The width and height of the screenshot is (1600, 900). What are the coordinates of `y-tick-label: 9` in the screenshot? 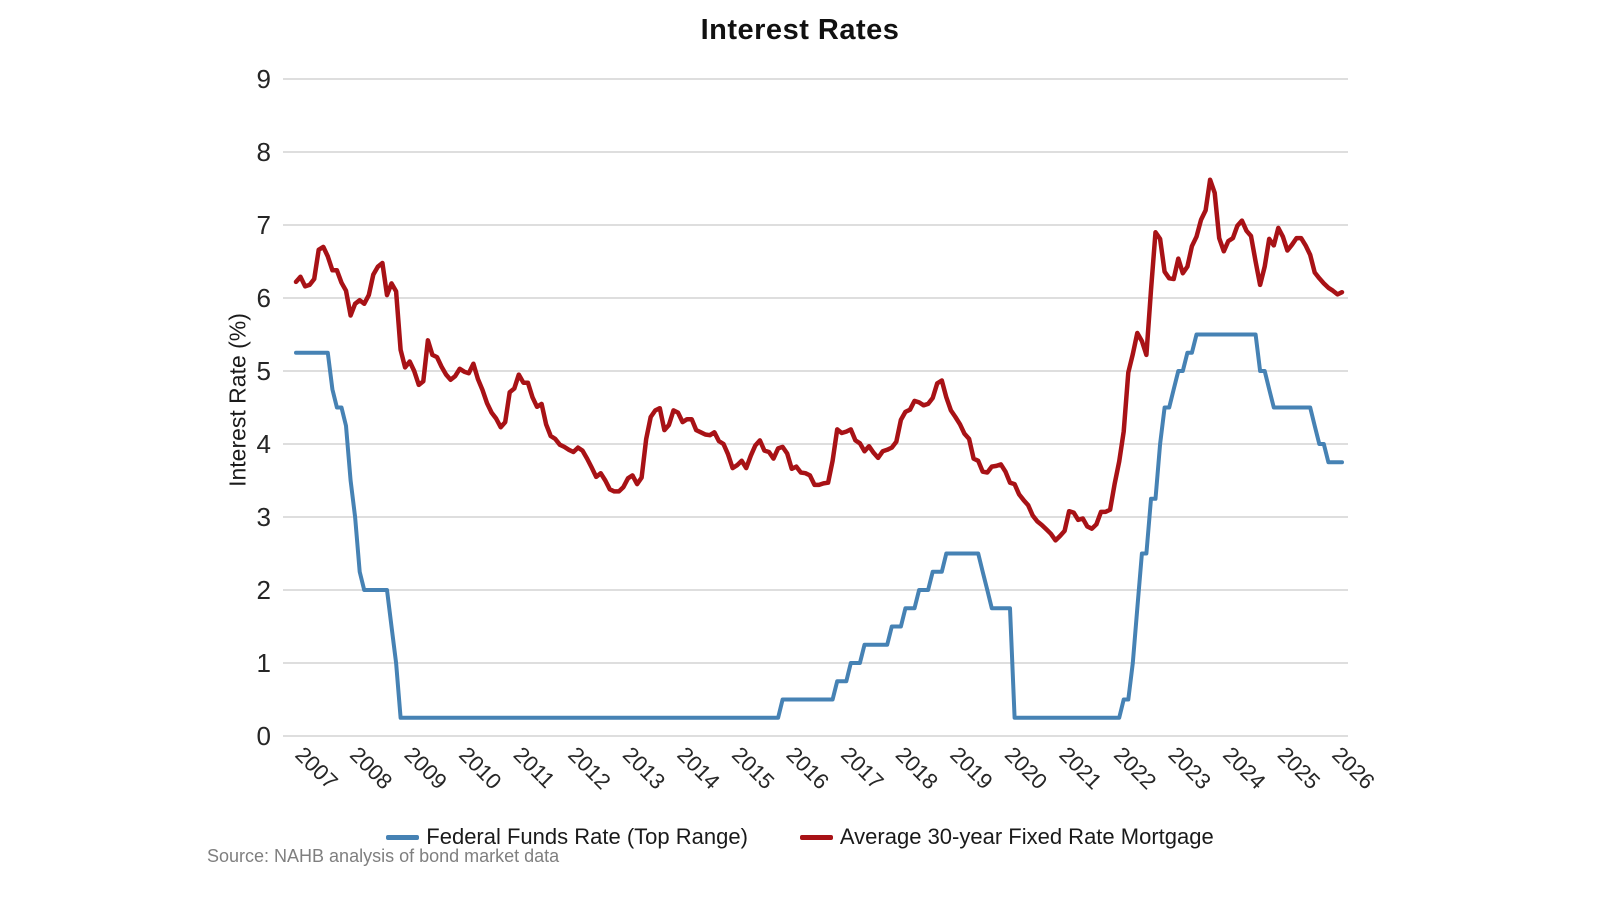 It's located at (264, 79).